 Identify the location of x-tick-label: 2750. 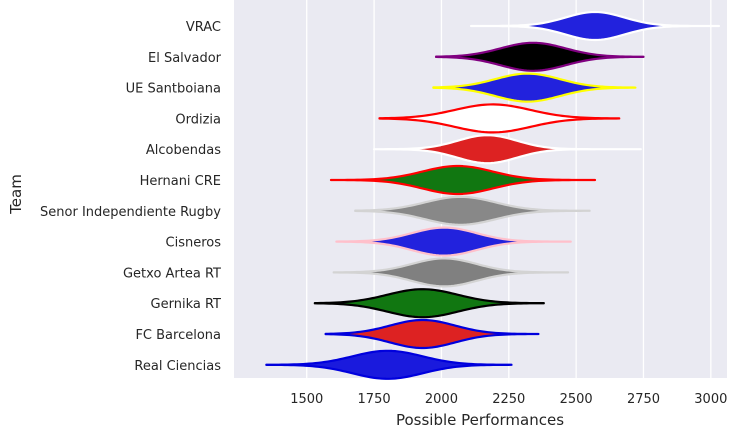
(643, 399).